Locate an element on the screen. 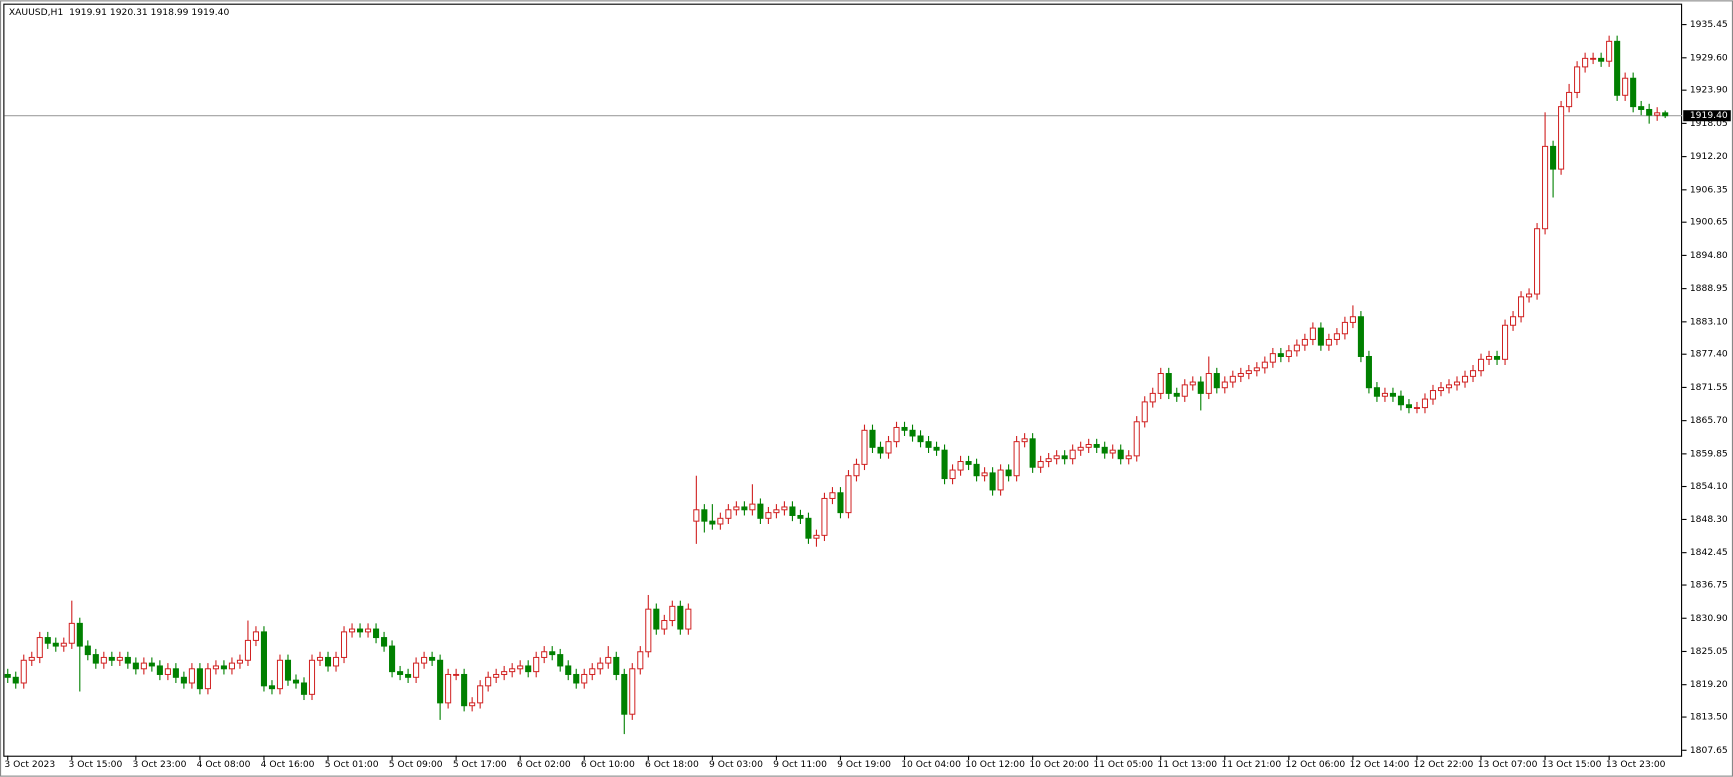 This screenshot has width=1733, height=777. x-tick-label: 10 Oct 20:00 is located at coordinates (1059, 764).